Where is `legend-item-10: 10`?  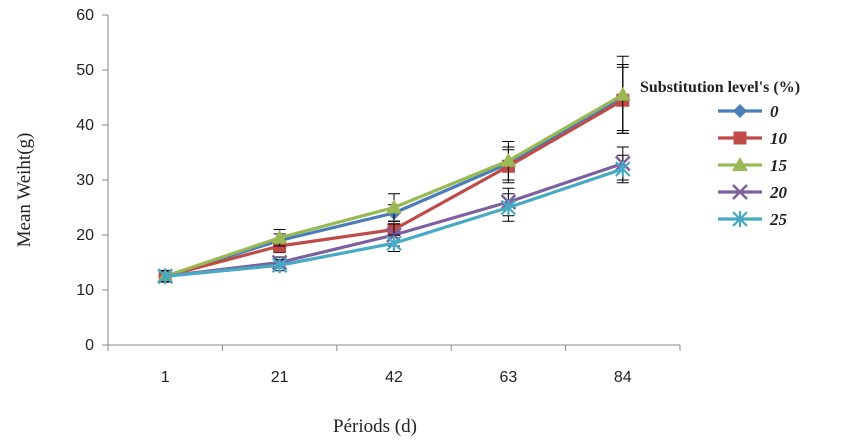 legend-item-10: 10 is located at coordinates (753, 138).